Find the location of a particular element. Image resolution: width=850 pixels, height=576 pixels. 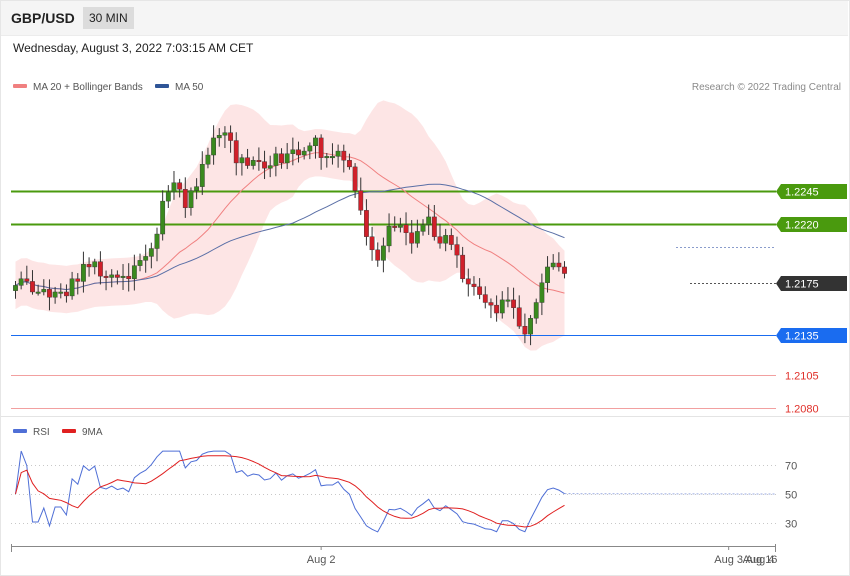

rsi-9ma-line is located at coordinates (290, 491).